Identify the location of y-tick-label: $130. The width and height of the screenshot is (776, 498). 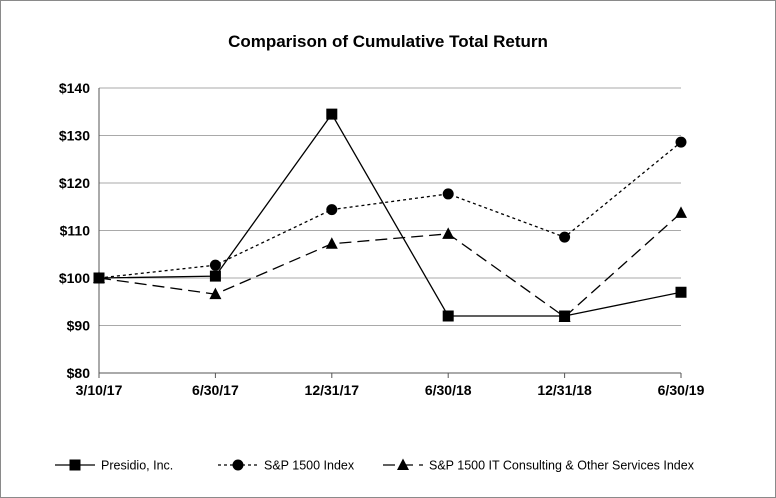
(74, 136).